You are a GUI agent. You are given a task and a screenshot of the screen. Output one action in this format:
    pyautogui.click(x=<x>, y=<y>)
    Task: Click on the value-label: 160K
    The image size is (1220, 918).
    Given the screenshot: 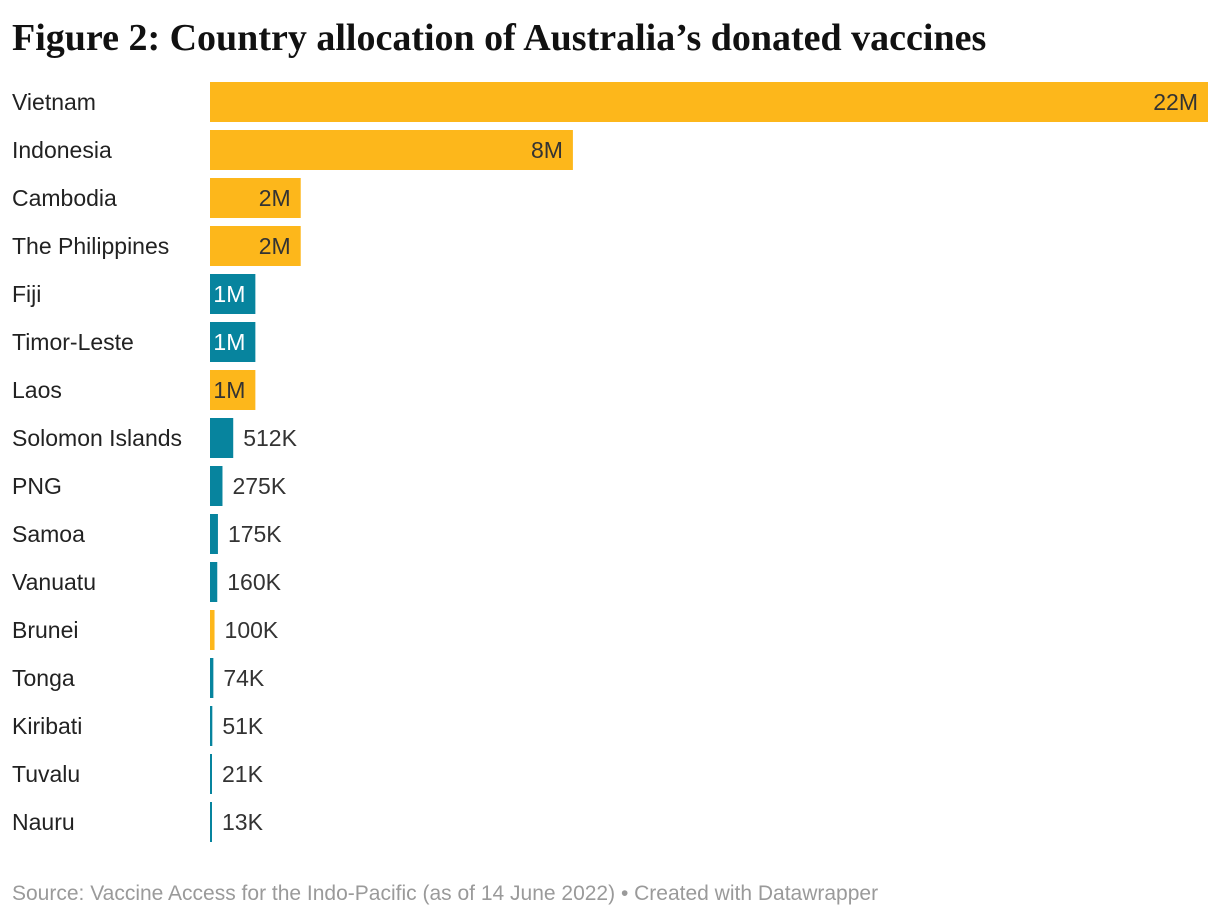 What is the action you would take?
    pyautogui.click(x=254, y=582)
    